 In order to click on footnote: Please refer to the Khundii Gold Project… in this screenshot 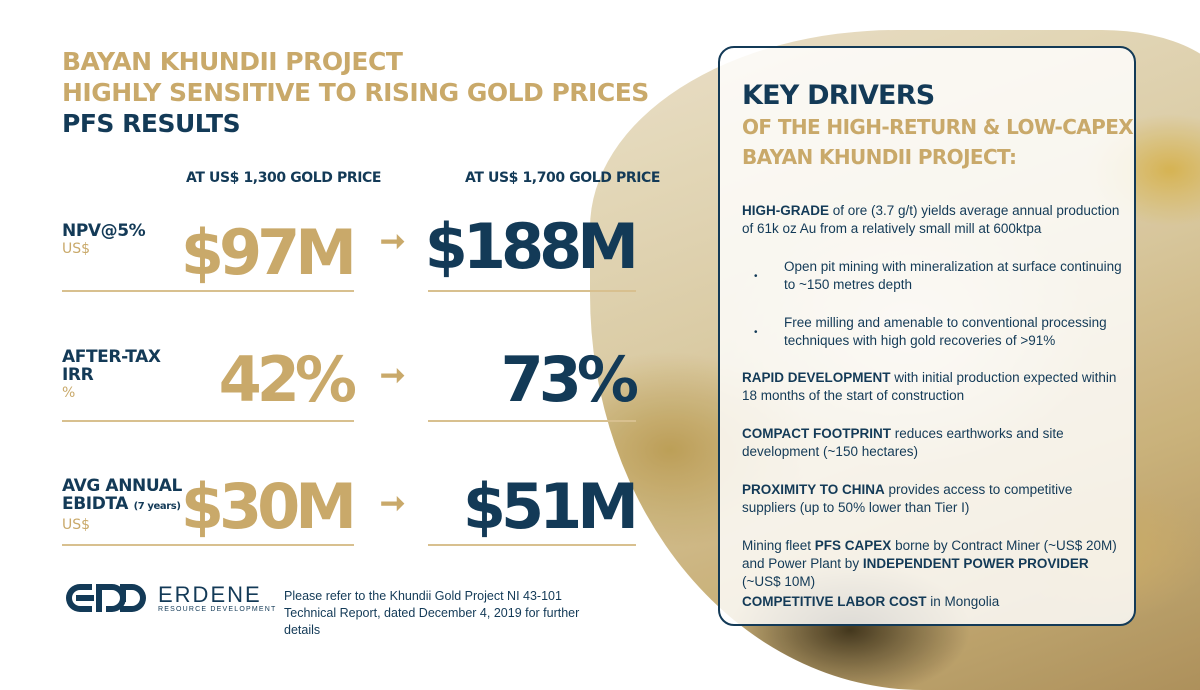, I will do `click(432, 613)`.